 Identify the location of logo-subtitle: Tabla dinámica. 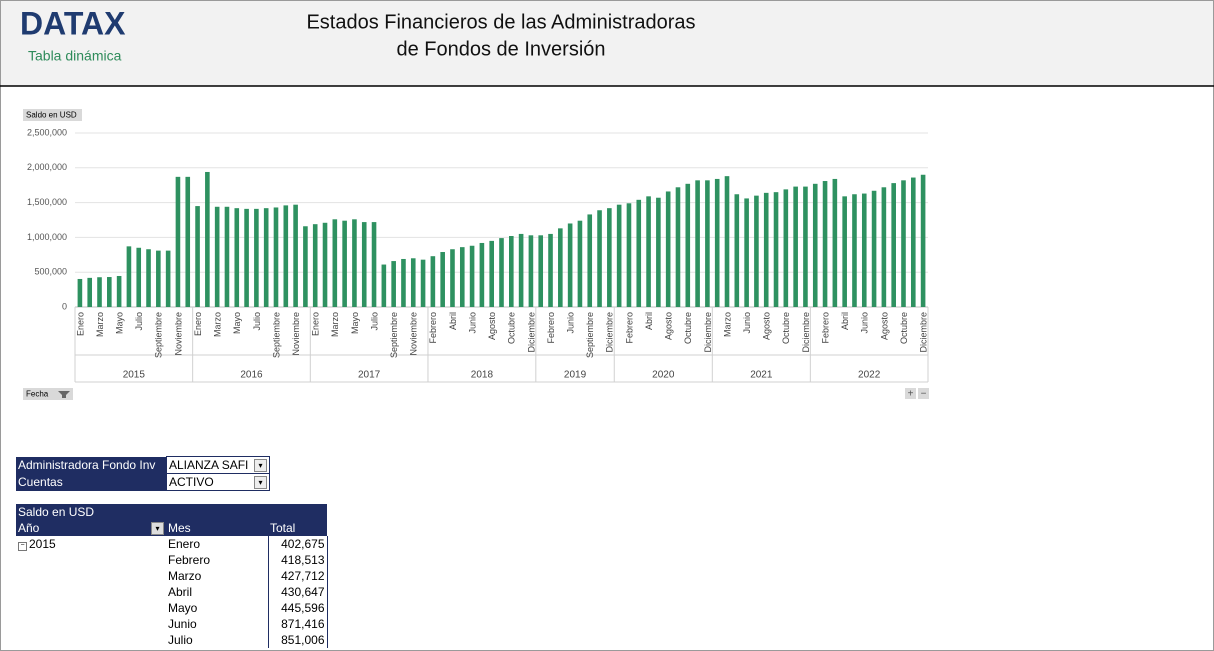
(75, 56).